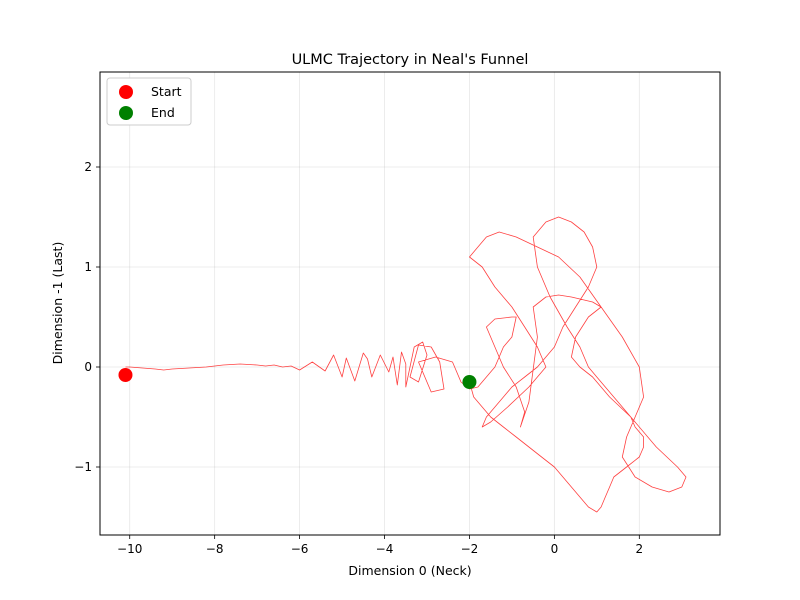 This screenshot has height=600, width=800. I want to click on y-tick-label: −1, so click(83, 467).